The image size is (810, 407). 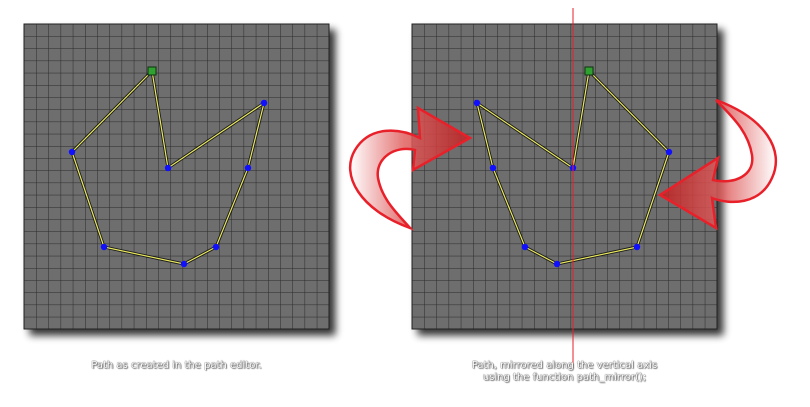 What do you see at coordinates (717, 164) in the screenshot?
I see `right-curved-arrow-icon` at bounding box center [717, 164].